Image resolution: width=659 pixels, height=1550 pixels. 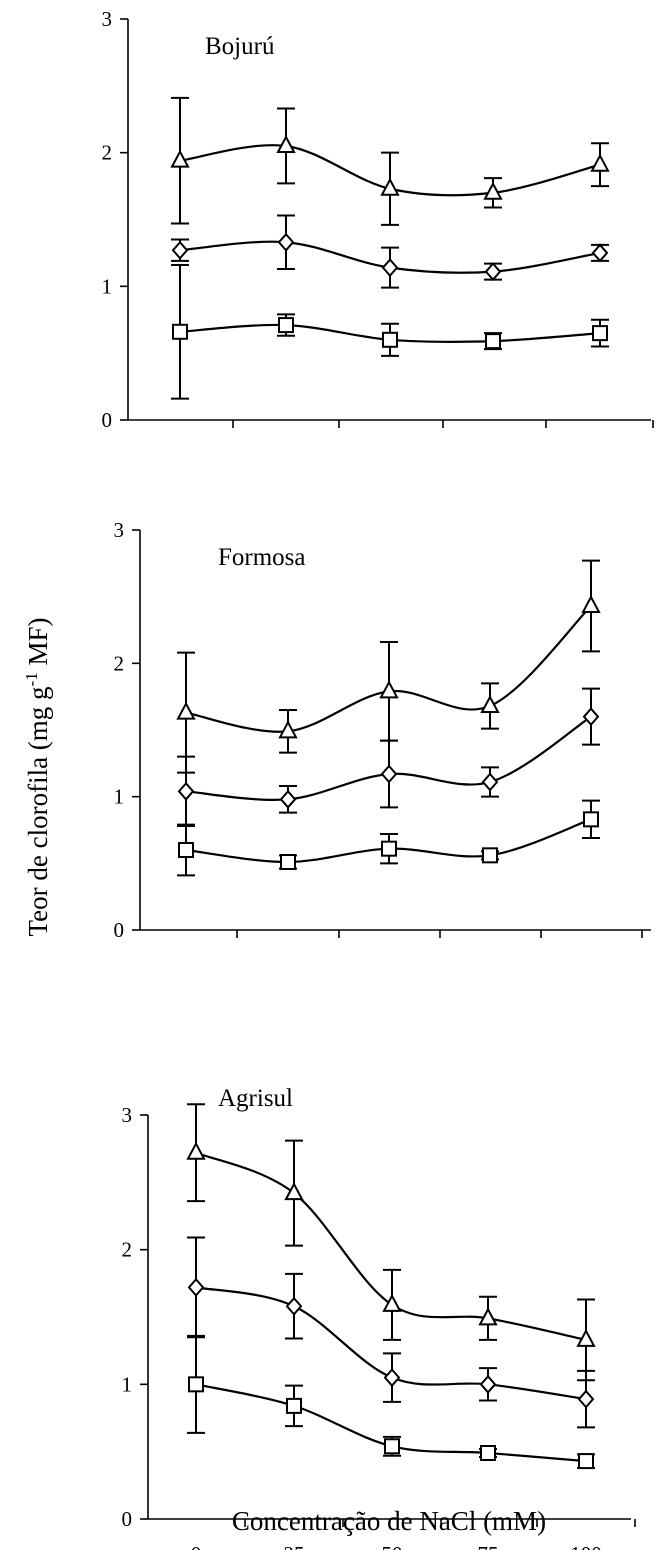 I want to click on panel-title: Bojurú, so click(x=240, y=46).